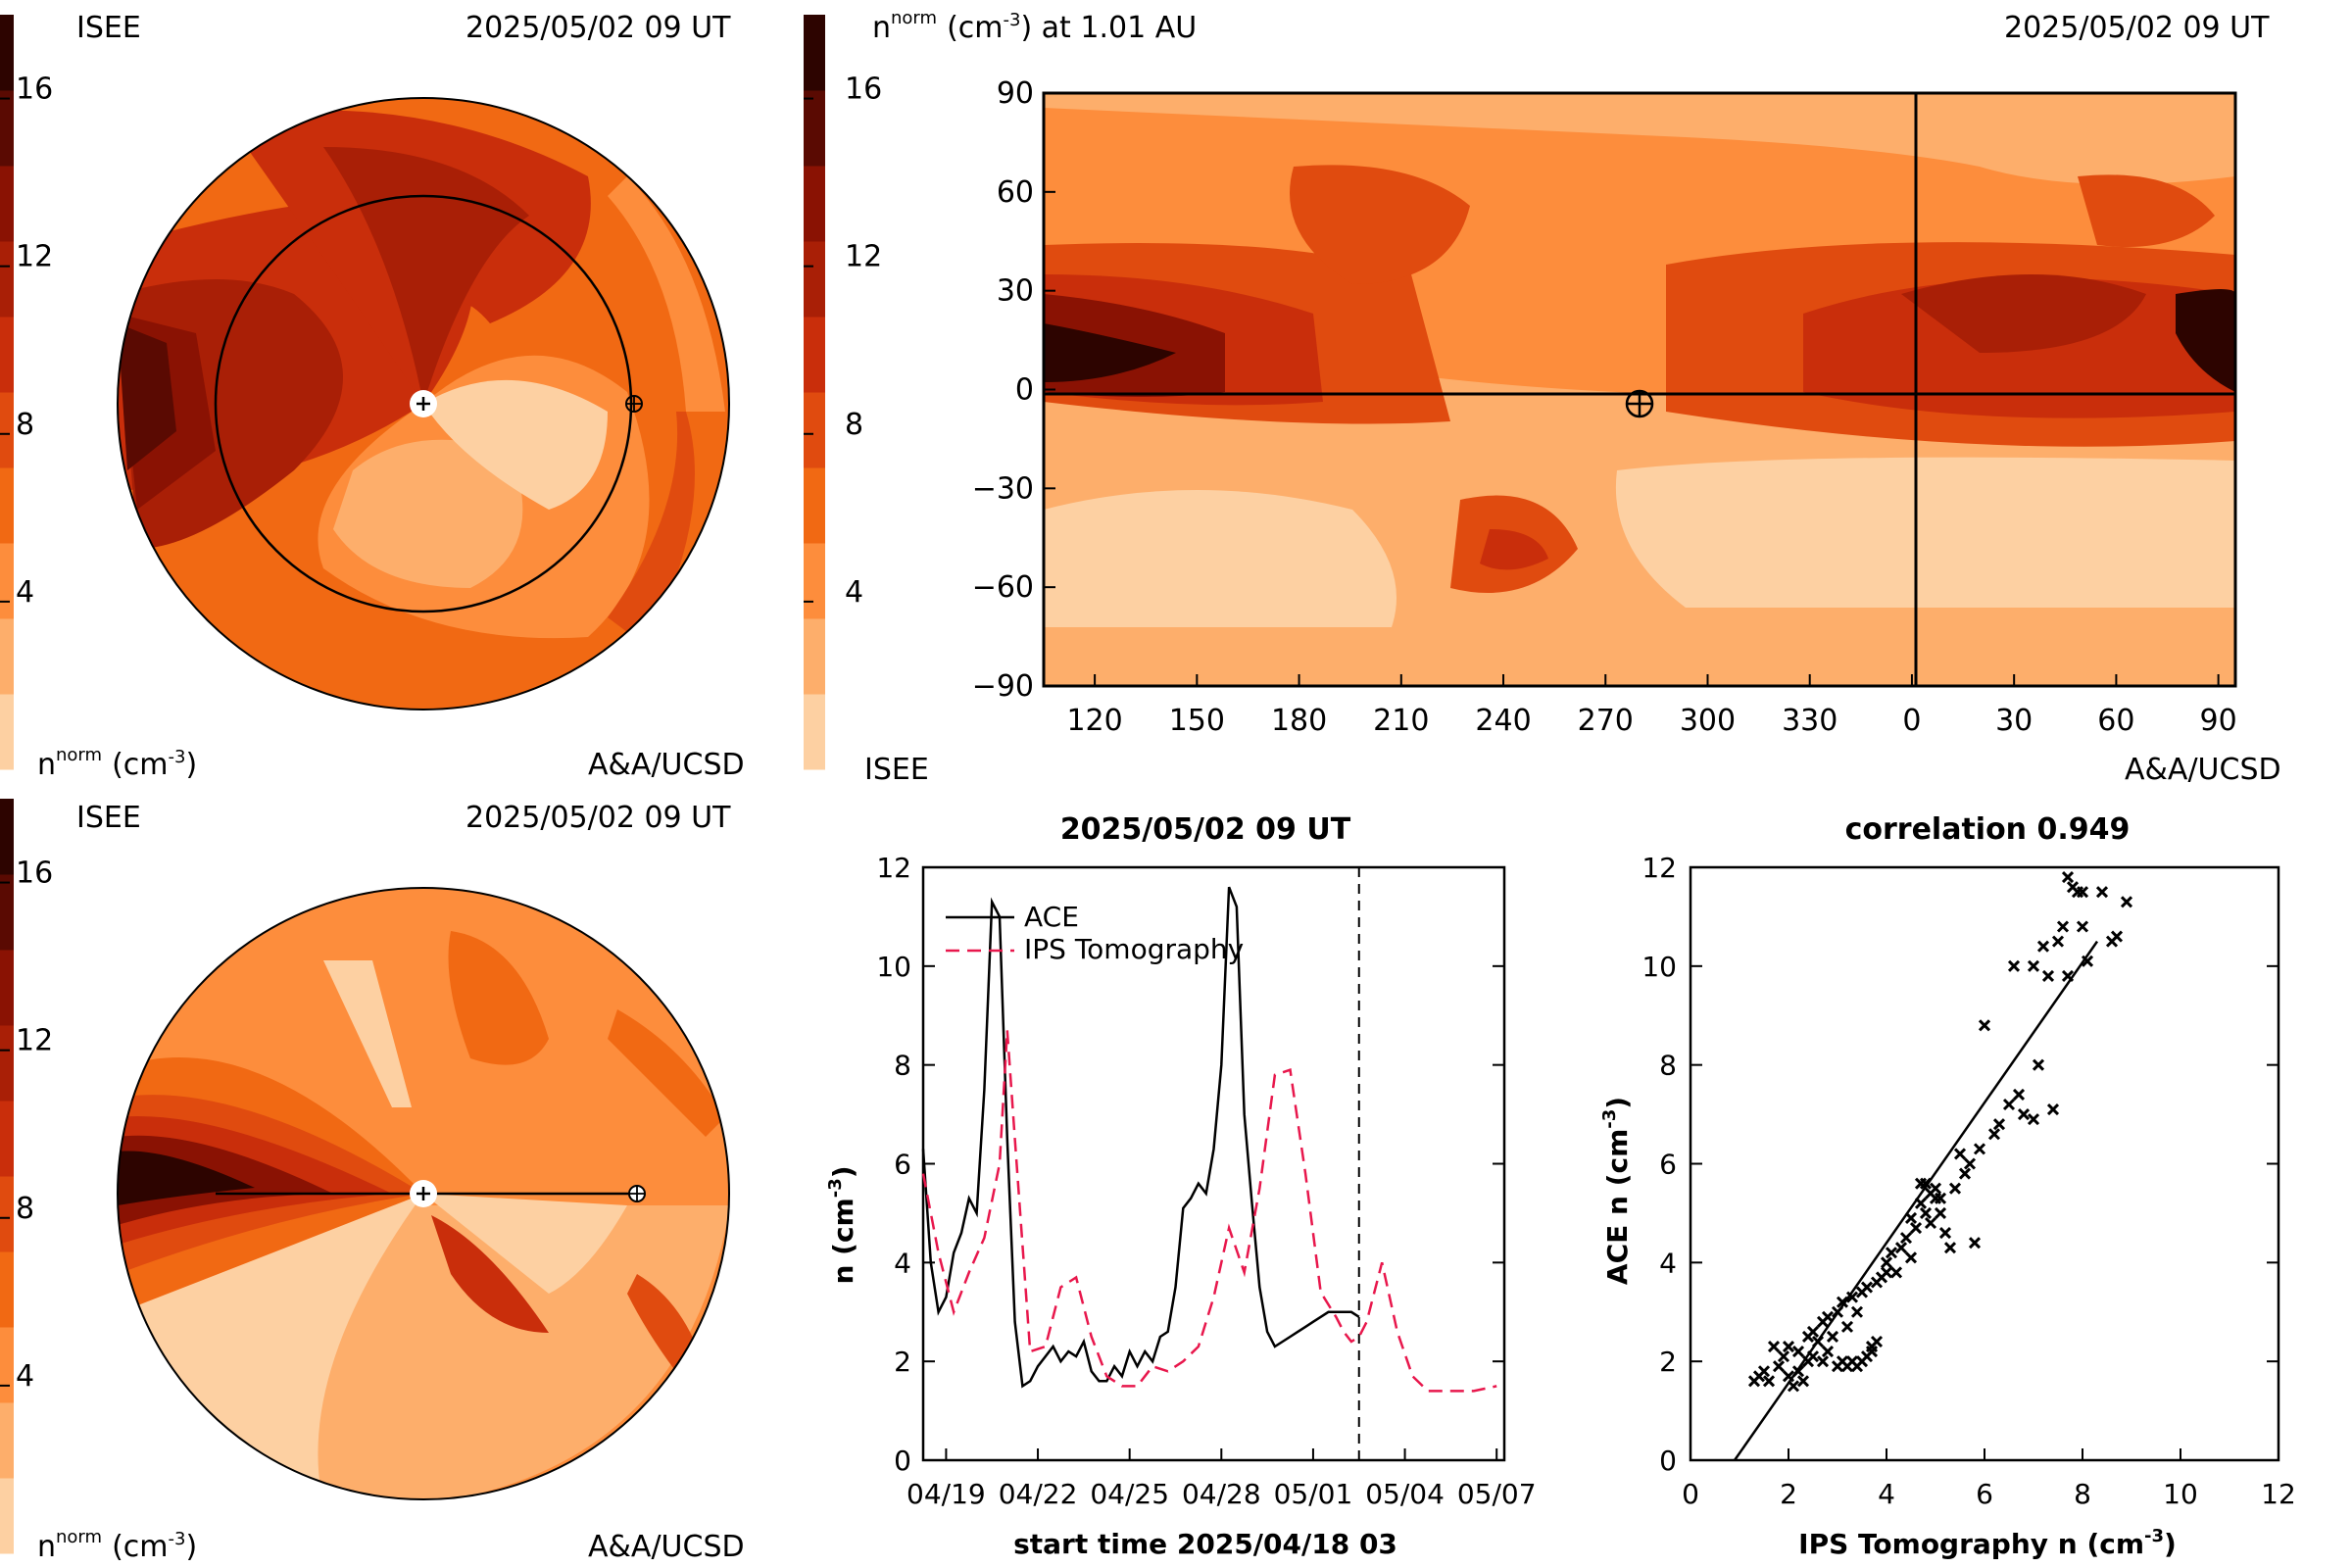 The width and height of the screenshot is (2352, 1568). I want to click on x-tick-label: 180, so click(1299, 721).